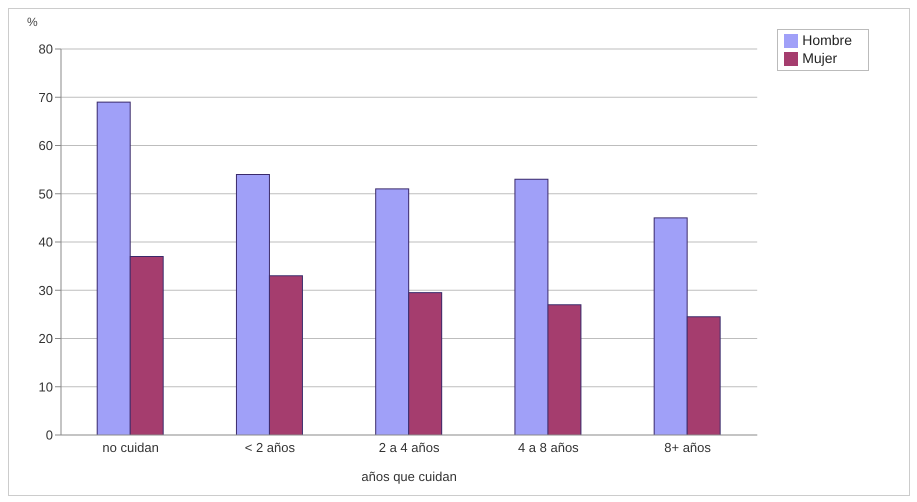 Image resolution: width=917 pixels, height=502 pixels. I want to click on x-tick-label: 2 a 4 años, so click(409, 448).